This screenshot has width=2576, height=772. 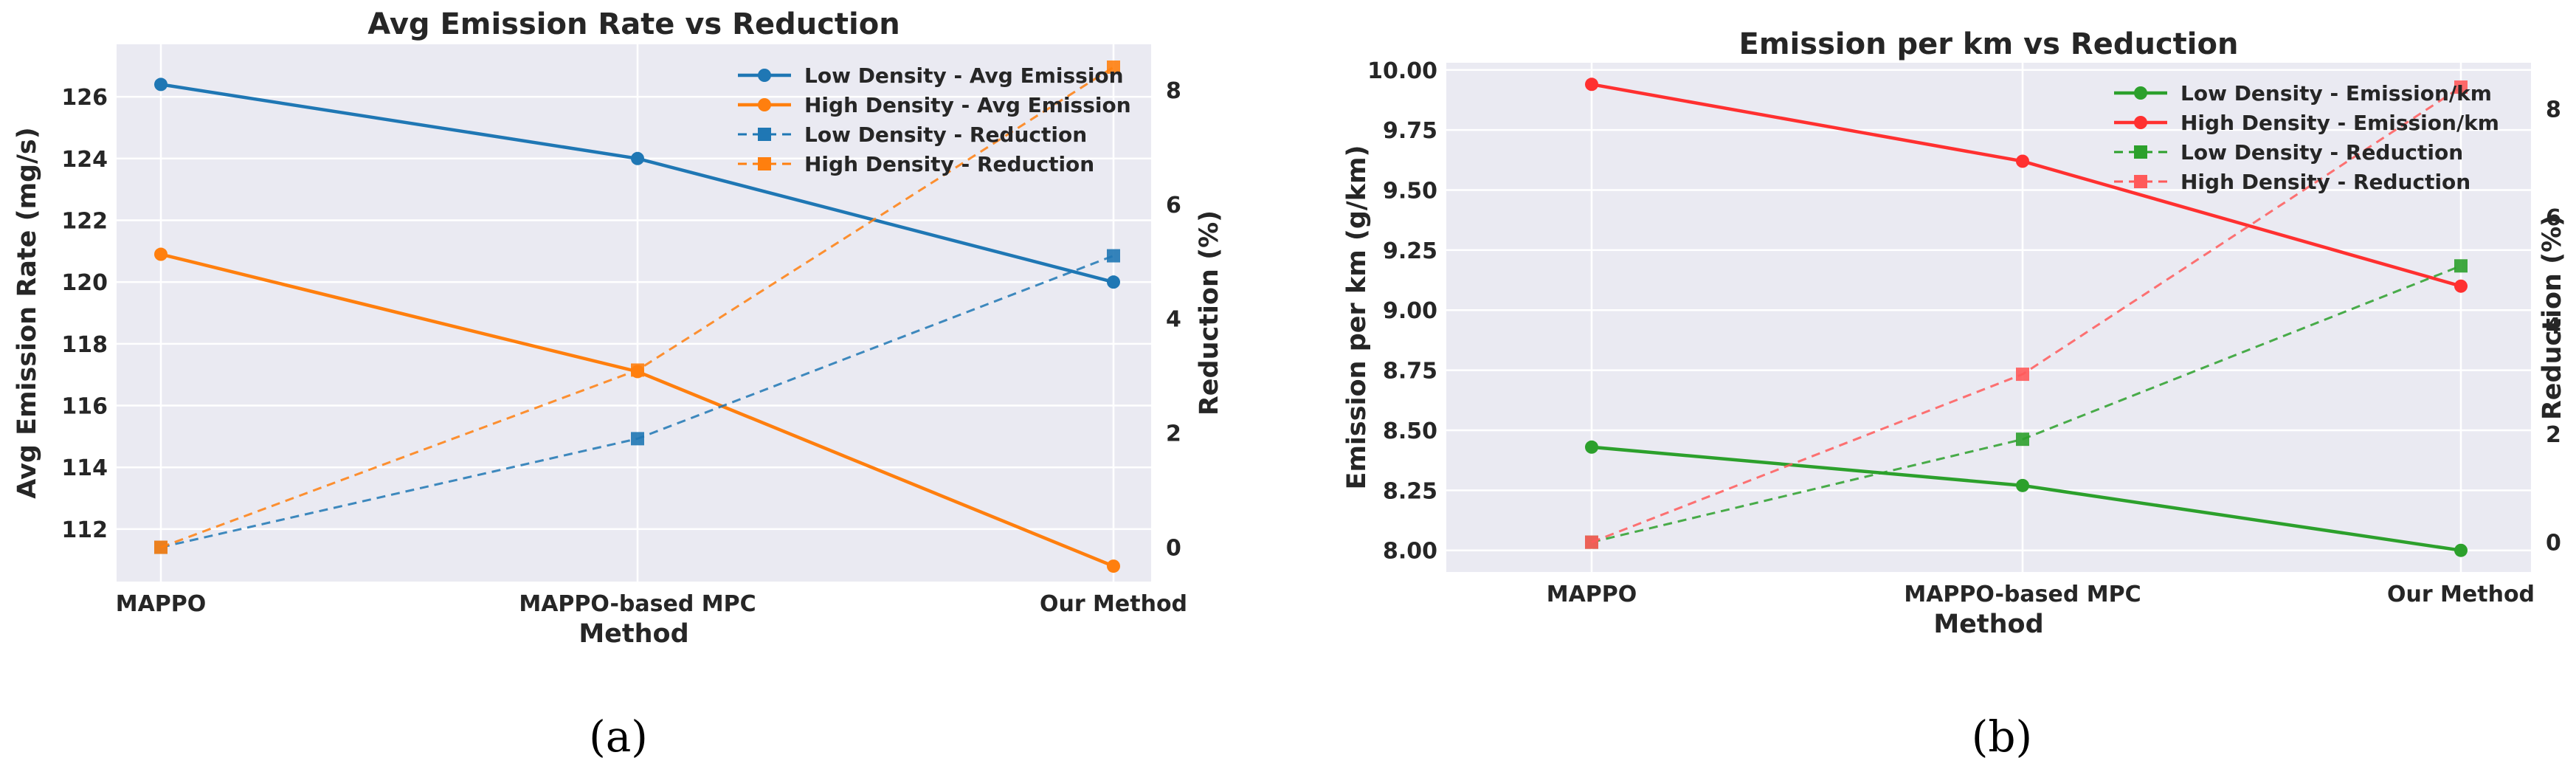 What do you see at coordinates (1410, 491) in the screenshot?
I see `y-tick-label: 8.25` at bounding box center [1410, 491].